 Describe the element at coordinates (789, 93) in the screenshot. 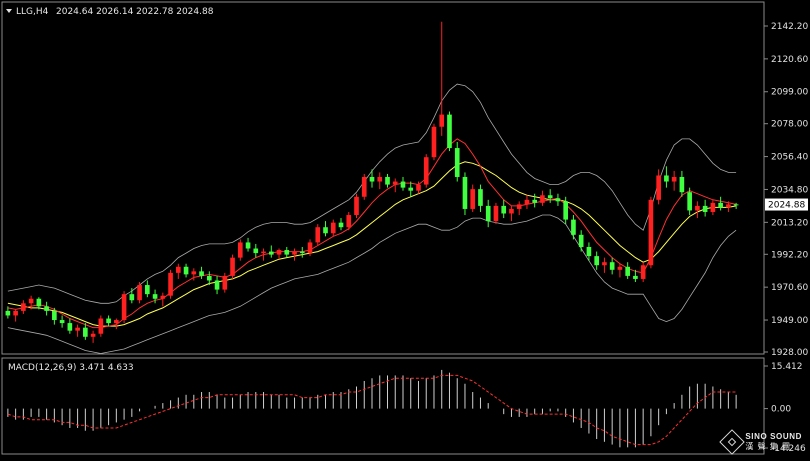

I see `price-tick-label: 2099.00` at that location.